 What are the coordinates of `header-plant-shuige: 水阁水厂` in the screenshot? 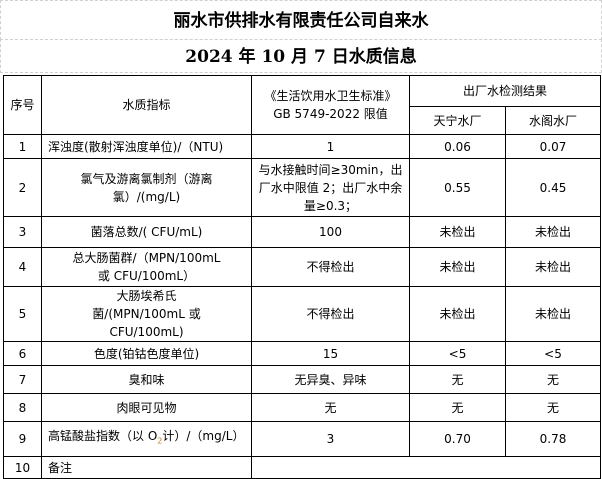 It's located at (553, 120).